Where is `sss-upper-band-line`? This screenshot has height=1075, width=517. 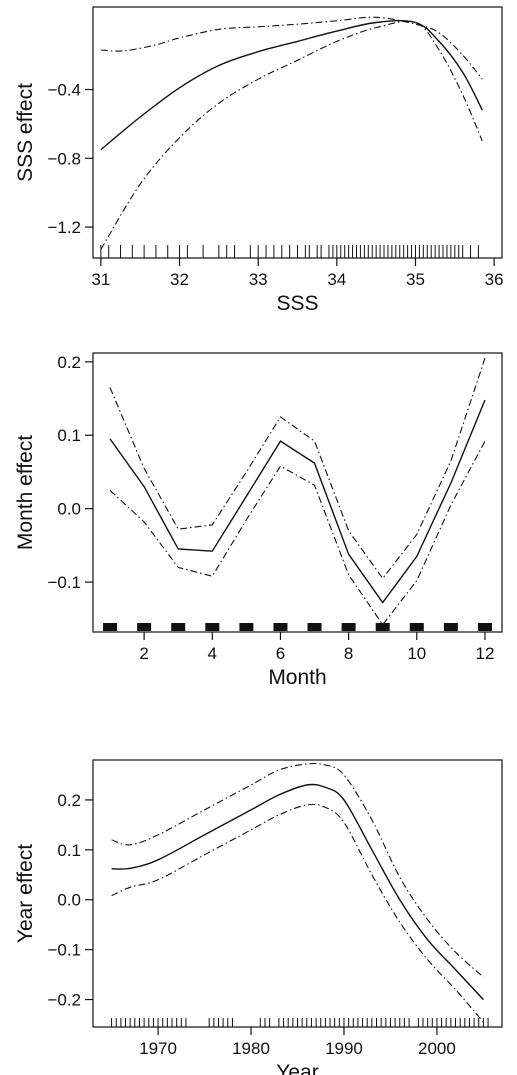 sss-upper-band-line is located at coordinates (291, 48).